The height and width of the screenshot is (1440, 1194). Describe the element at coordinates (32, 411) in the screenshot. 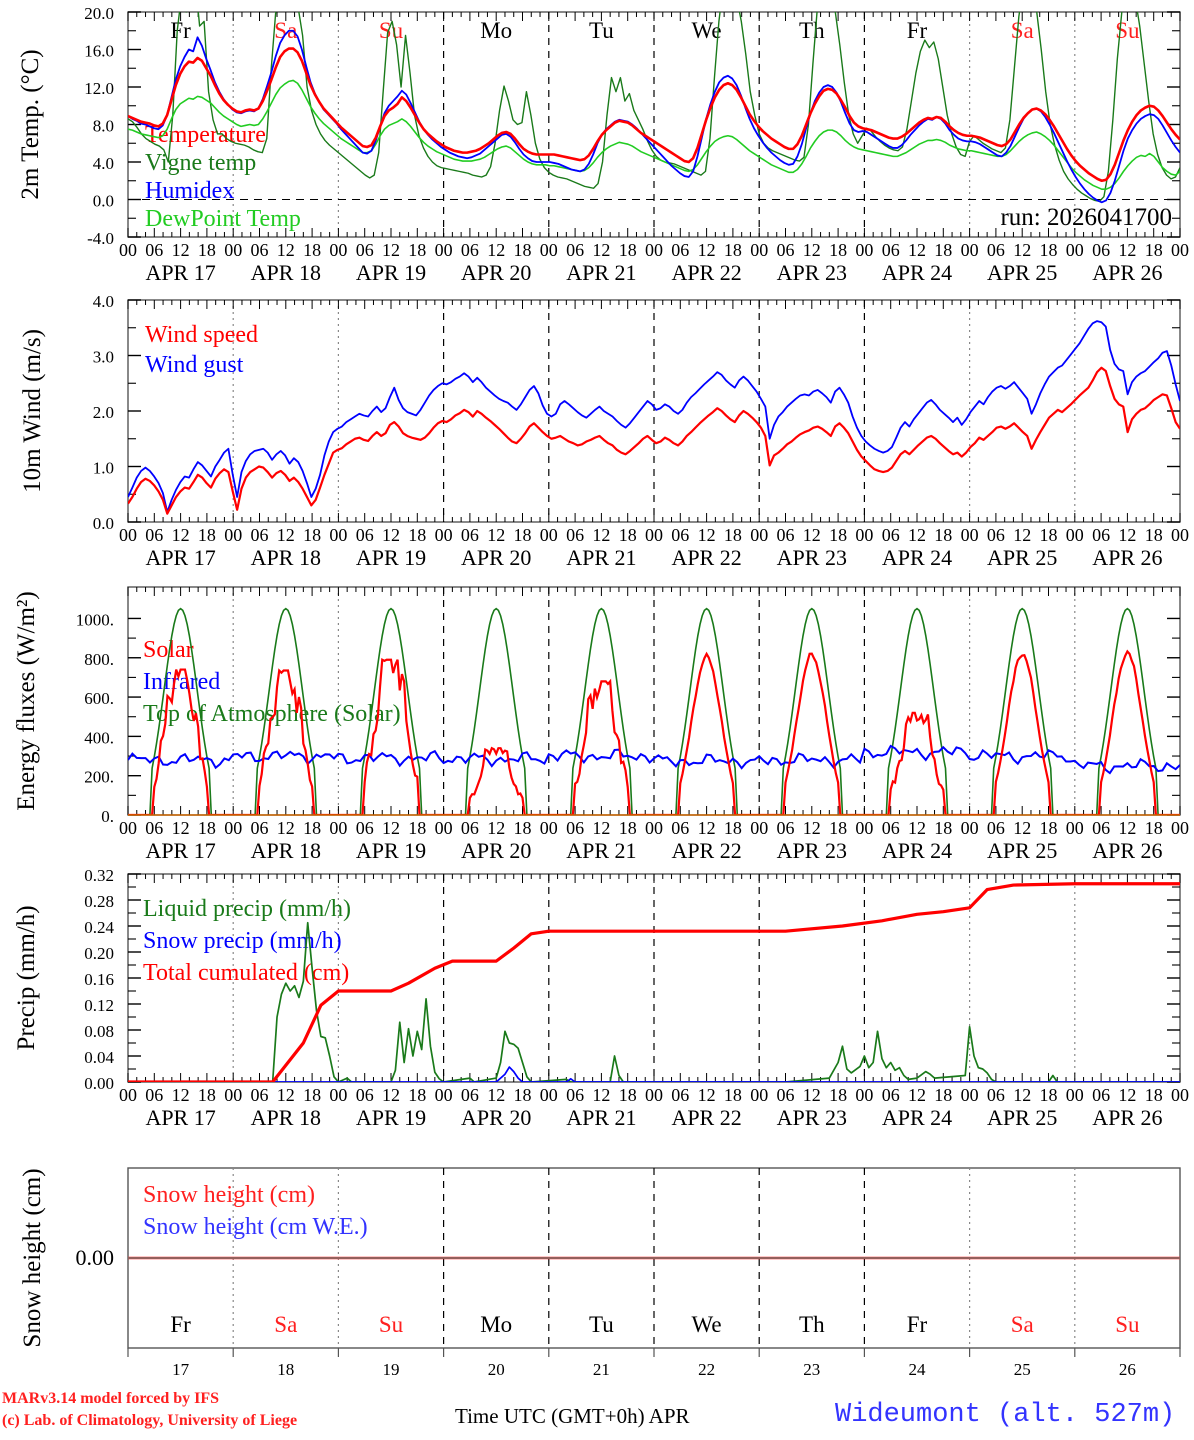

I see `y-axis-title: 10m Wind (m/s)` at that location.